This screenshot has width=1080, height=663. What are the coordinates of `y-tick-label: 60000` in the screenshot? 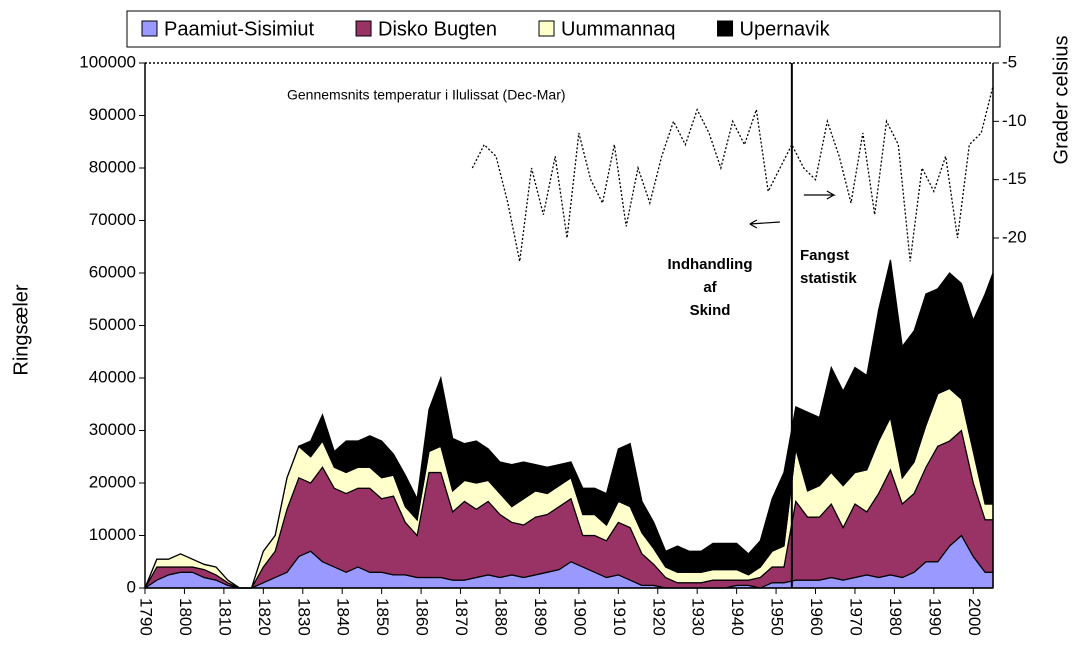 It's located at (112, 271).